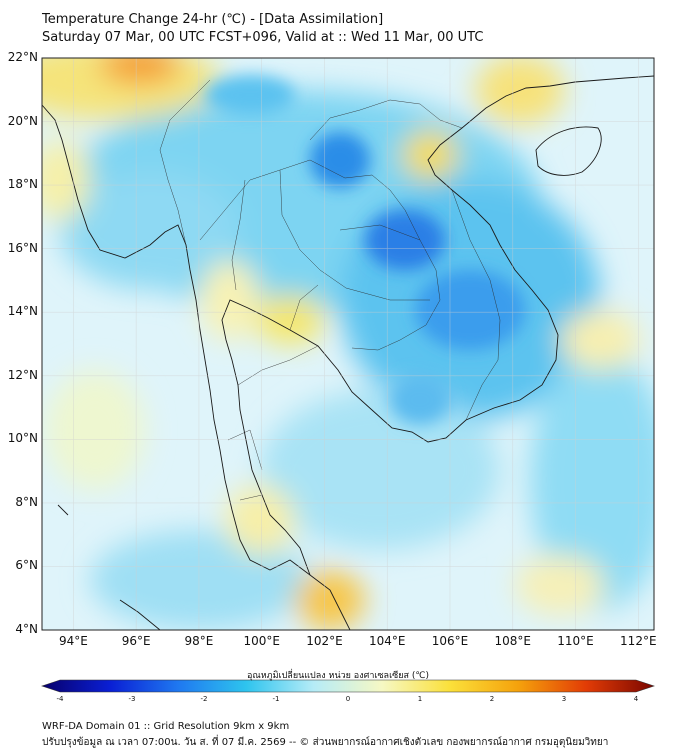 The height and width of the screenshot is (756, 676). What do you see at coordinates (492, 699) in the screenshot?
I see `colorbar-tick-label: 2` at bounding box center [492, 699].